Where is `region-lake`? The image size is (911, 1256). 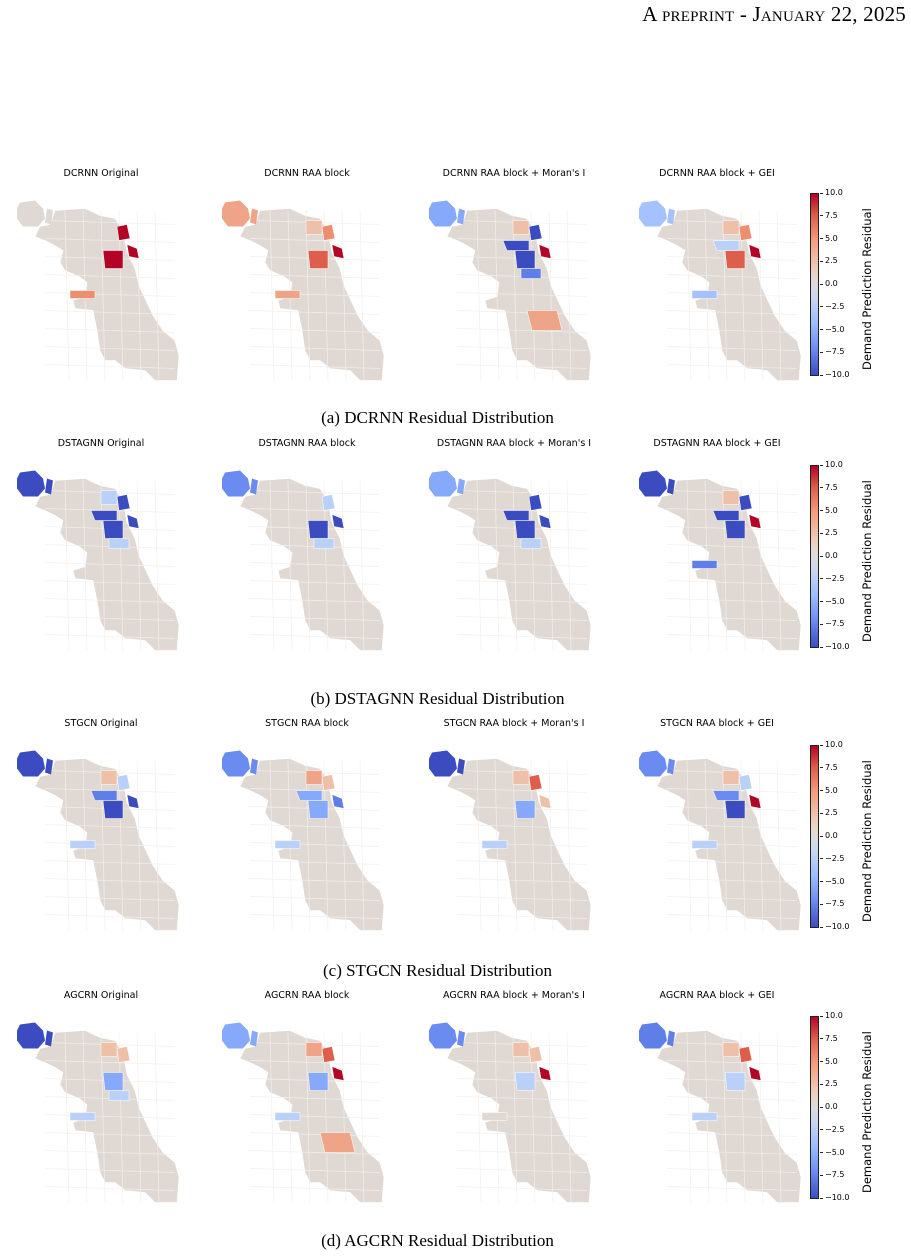 region-lake is located at coordinates (133, 251).